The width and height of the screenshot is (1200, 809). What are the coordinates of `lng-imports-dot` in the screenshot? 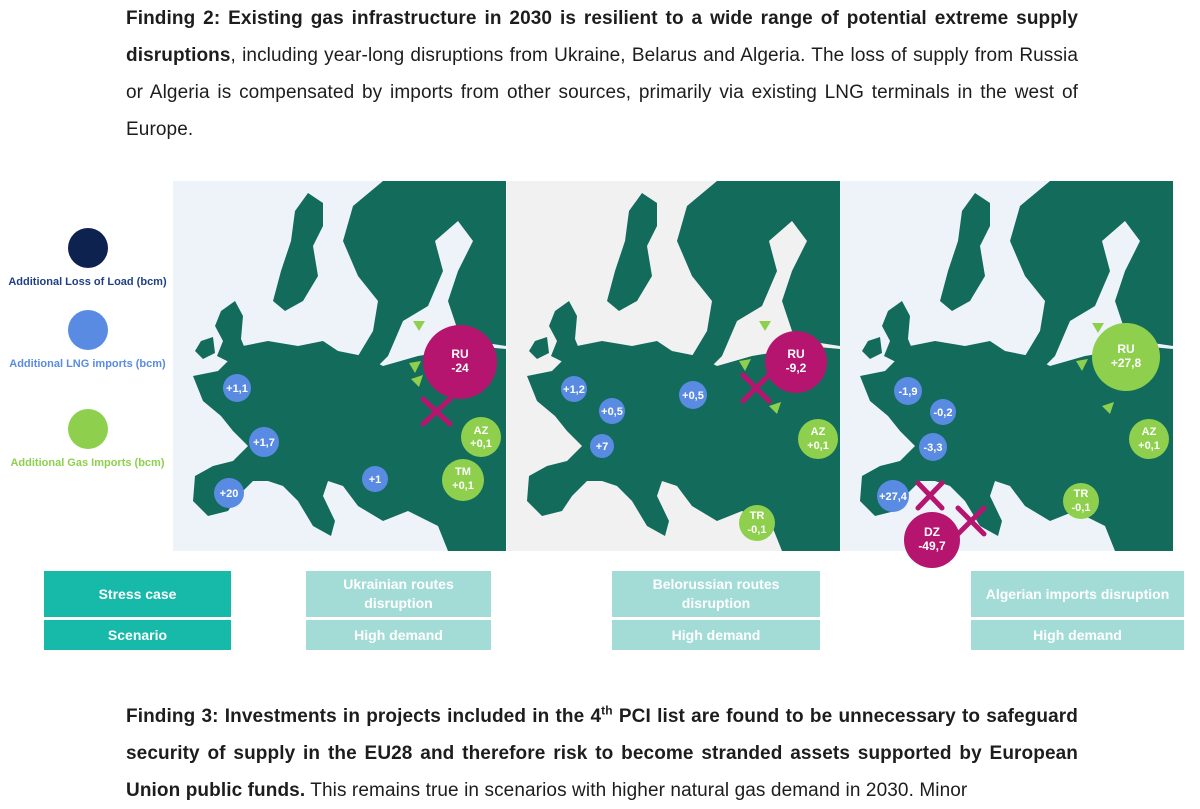 It's located at (87, 330).